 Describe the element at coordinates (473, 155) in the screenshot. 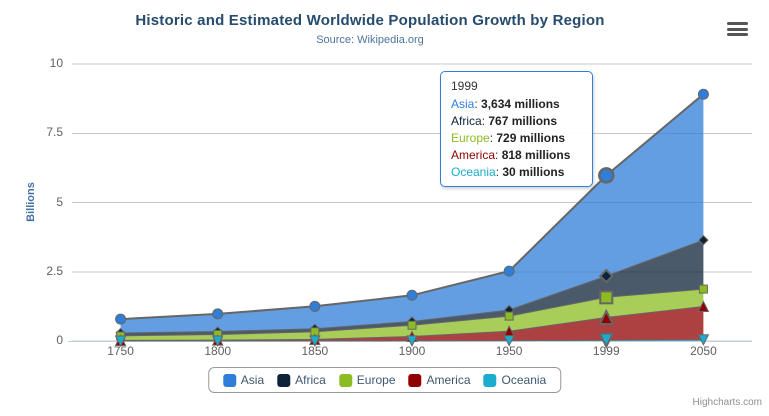

I see `tooltip-series-name: America` at that location.